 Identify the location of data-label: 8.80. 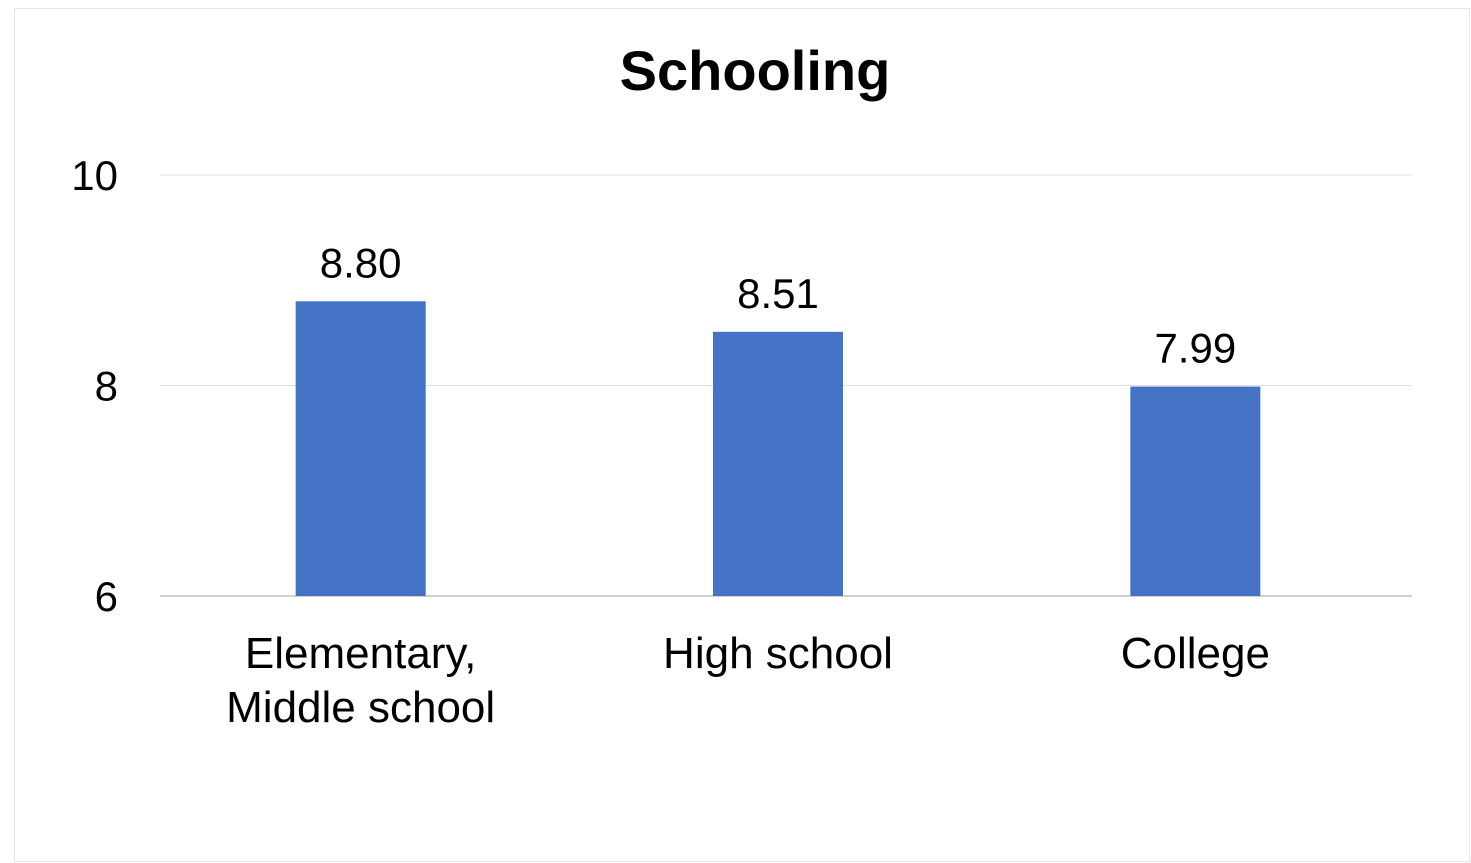
(361, 262).